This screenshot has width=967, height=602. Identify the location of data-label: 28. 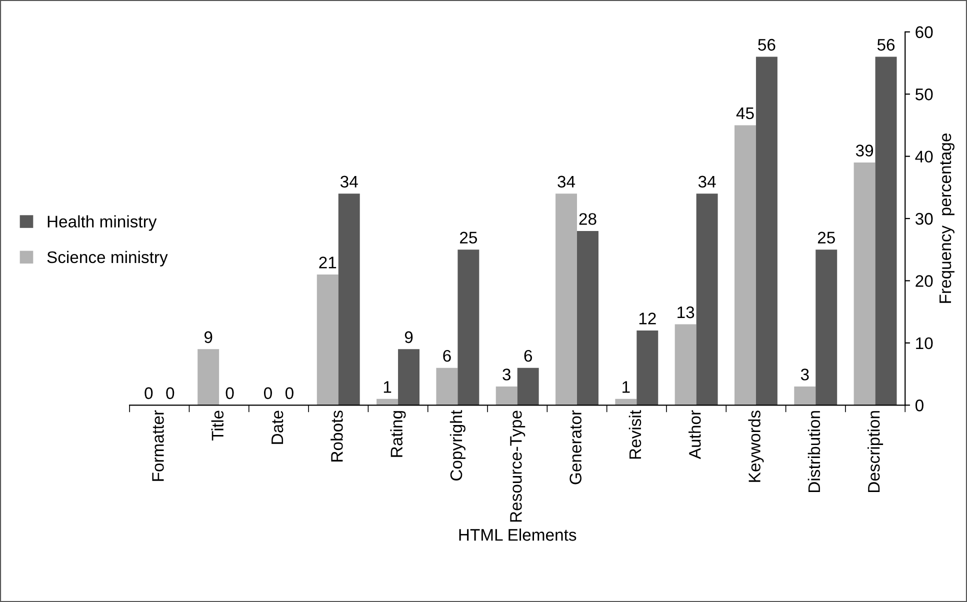
(587, 219).